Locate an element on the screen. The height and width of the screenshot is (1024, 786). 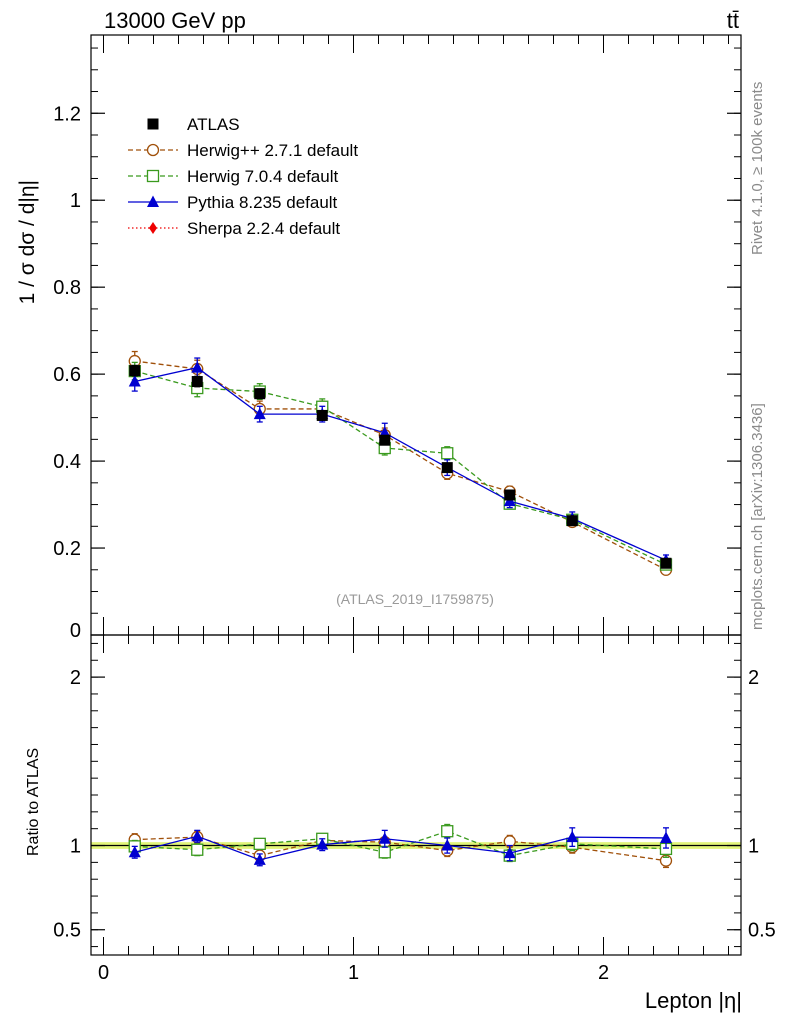
y-tick-label: 0.2 is located at coordinates (67, 549).